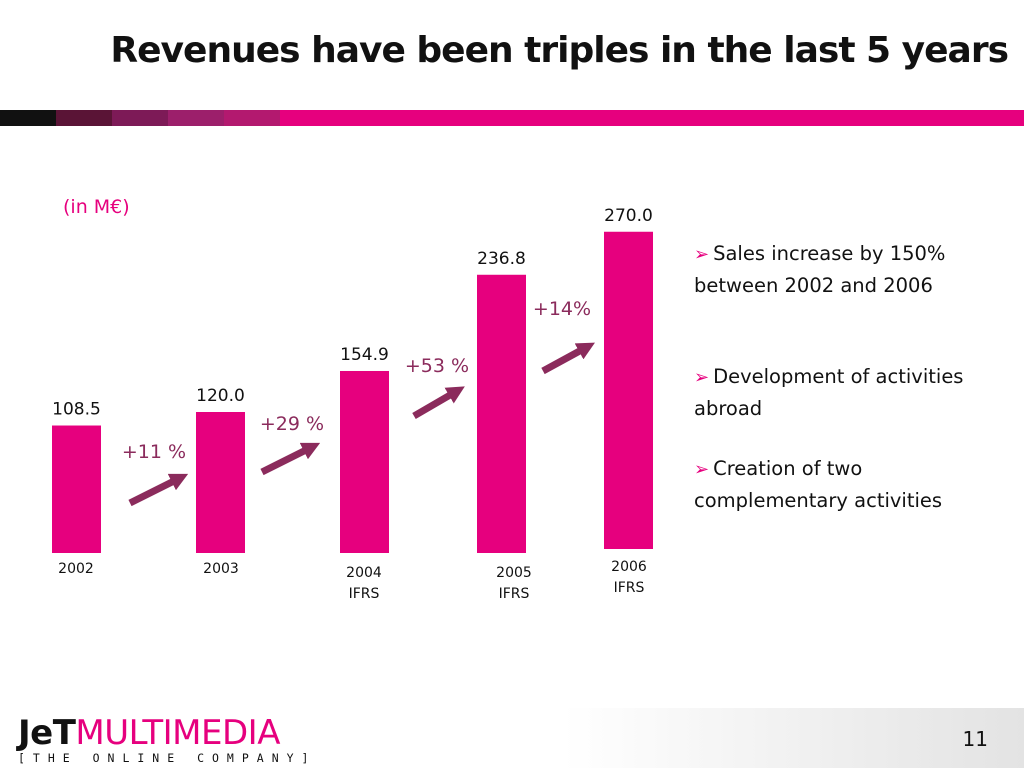 The width and height of the screenshot is (1024, 768). What do you see at coordinates (96, 207) in the screenshot?
I see `unit-label: (in M€)` at bounding box center [96, 207].